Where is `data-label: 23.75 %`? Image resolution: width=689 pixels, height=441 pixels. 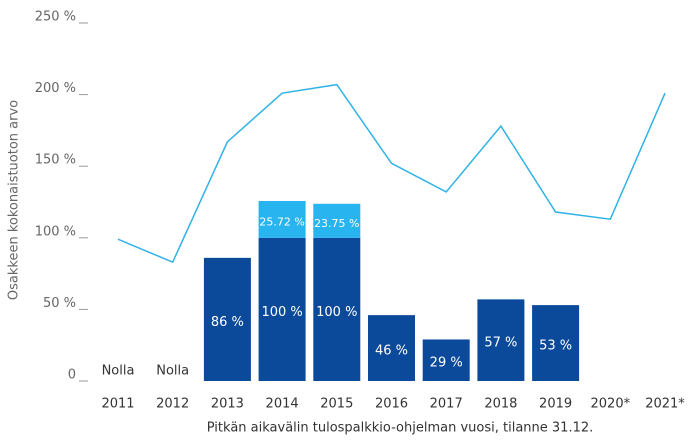
data-label: 23.75 % is located at coordinates (336, 223).